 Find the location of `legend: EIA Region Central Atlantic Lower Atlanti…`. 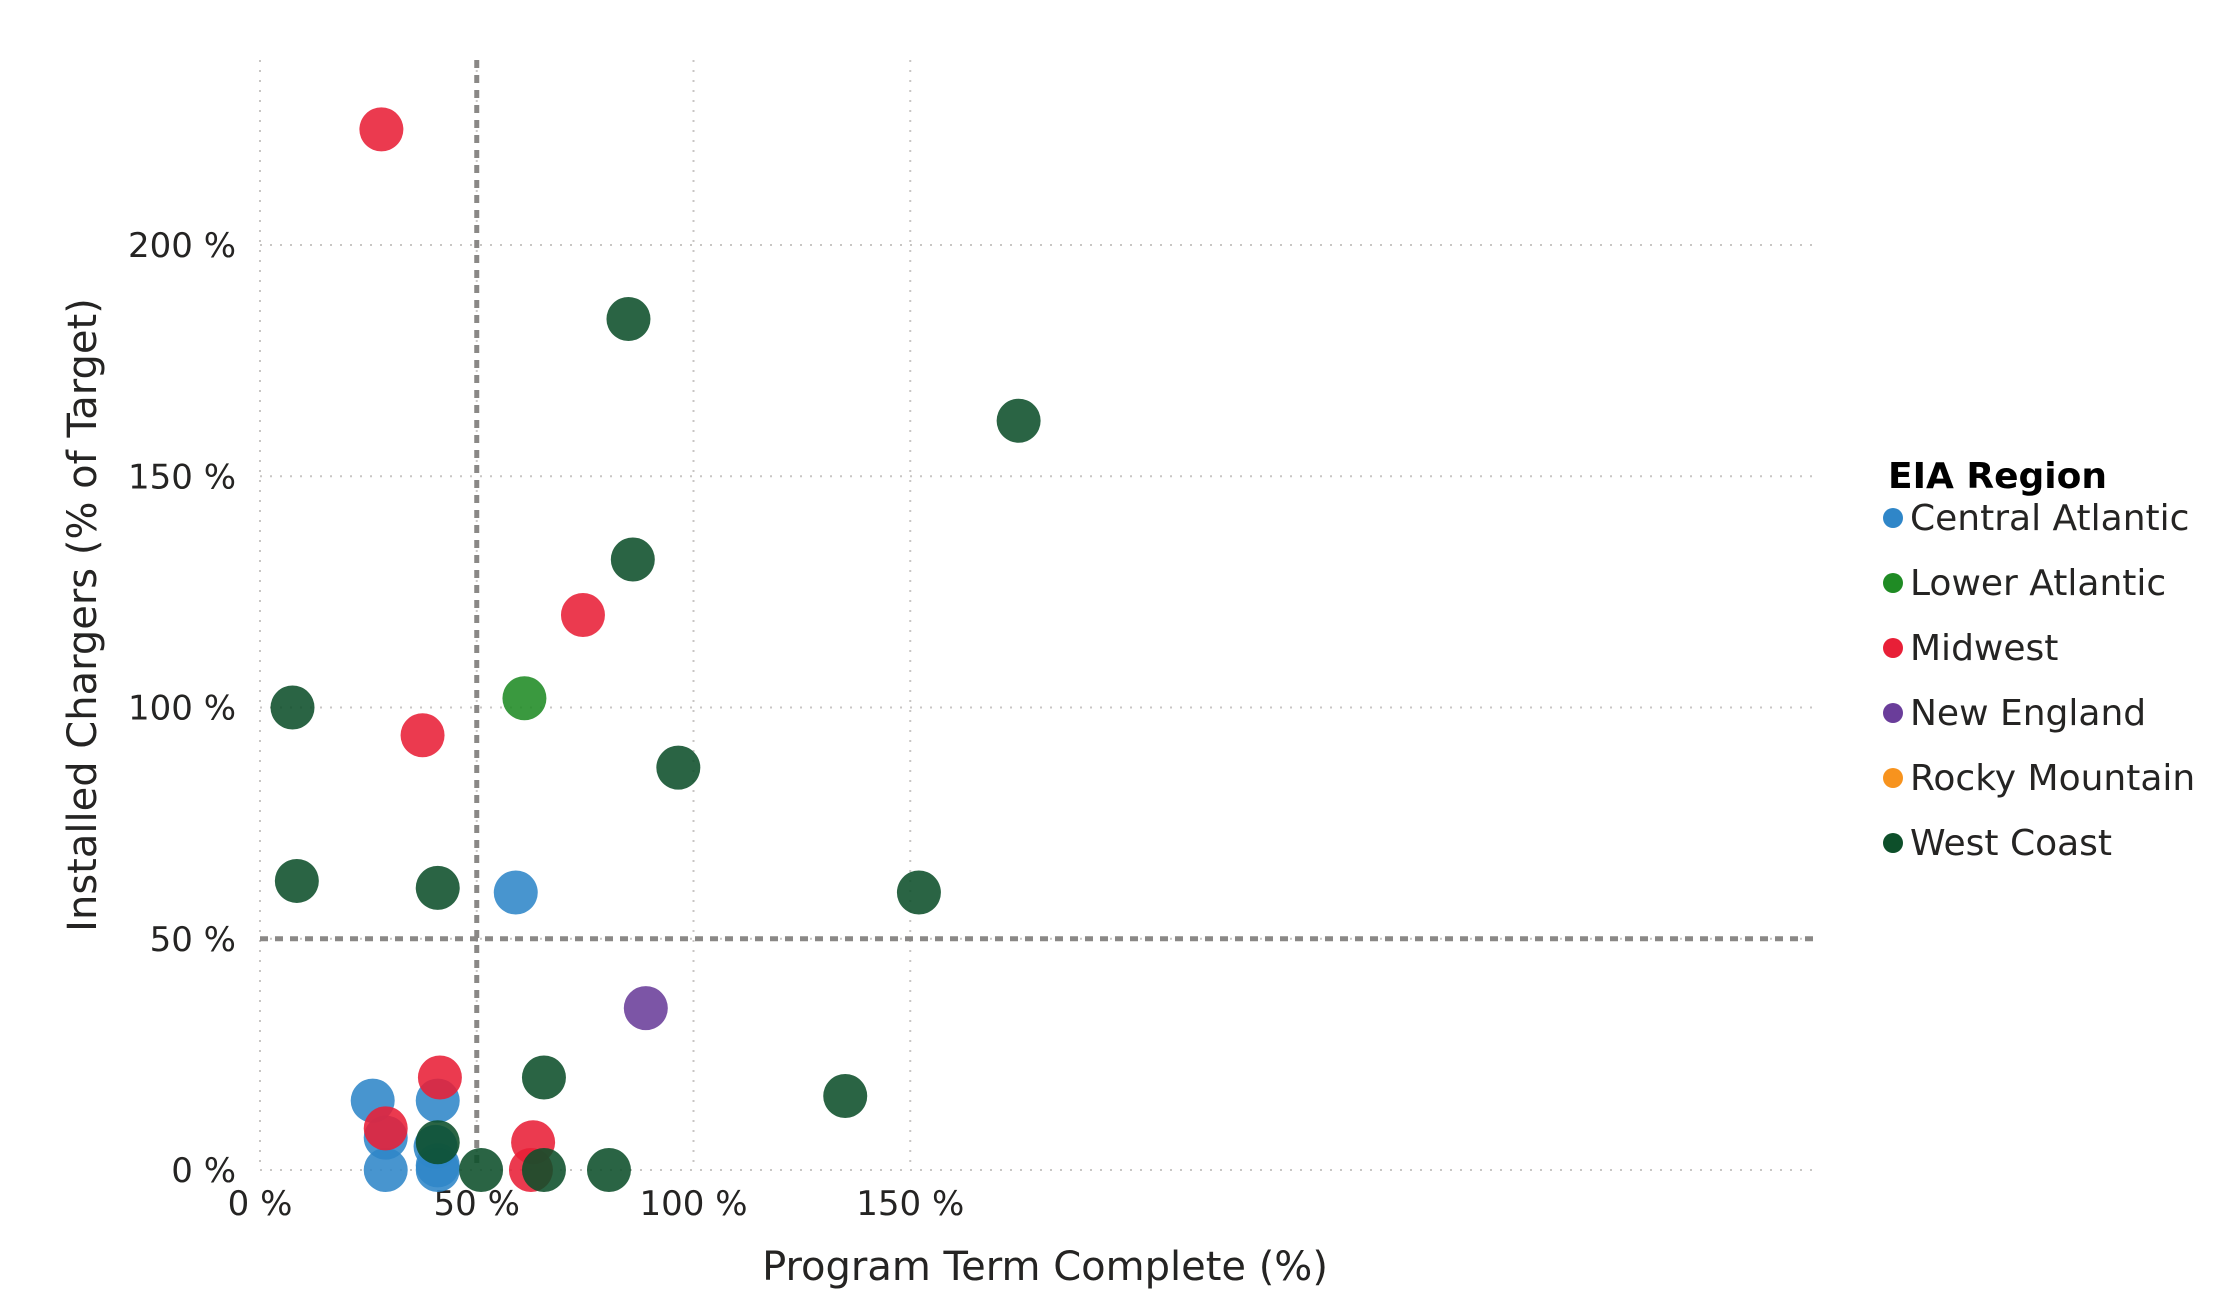

legend: EIA Region Central Atlantic Lower Atlanti… is located at coordinates (2039, 660).